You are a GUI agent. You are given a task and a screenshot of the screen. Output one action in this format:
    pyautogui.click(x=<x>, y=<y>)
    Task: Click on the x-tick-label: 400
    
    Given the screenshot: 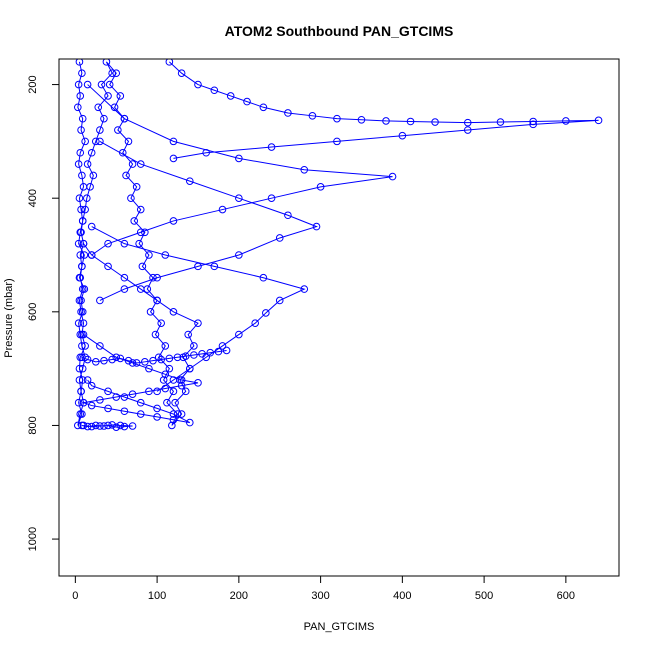 What is the action you would take?
    pyautogui.click(x=402, y=596)
    